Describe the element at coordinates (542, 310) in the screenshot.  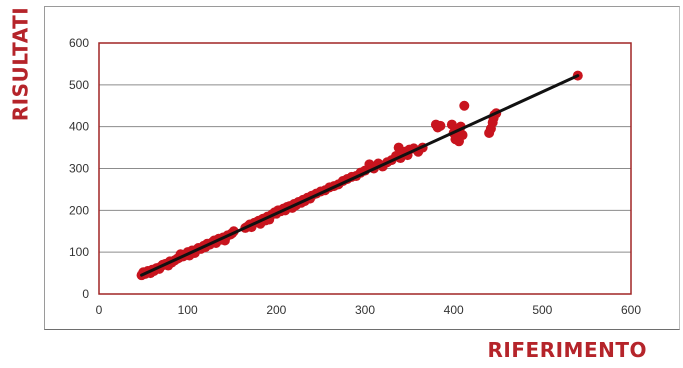
I see `x-tick-label: 500` at that location.